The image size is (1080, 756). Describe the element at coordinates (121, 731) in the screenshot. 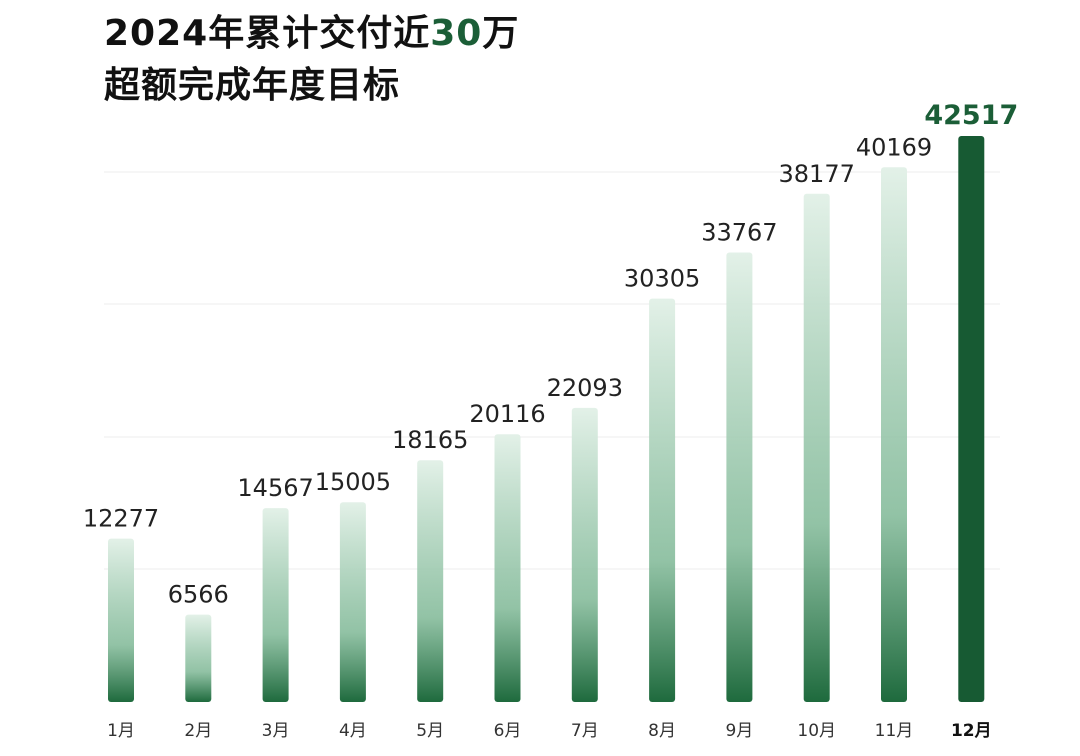

I see `x-tick-label-1: 1月` at that location.